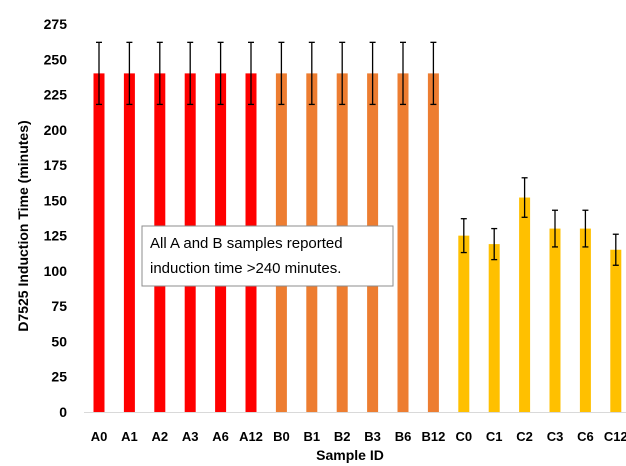 This screenshot has height=466, width=626. I want to click on x-tick-label: A0, so click(99, 436).